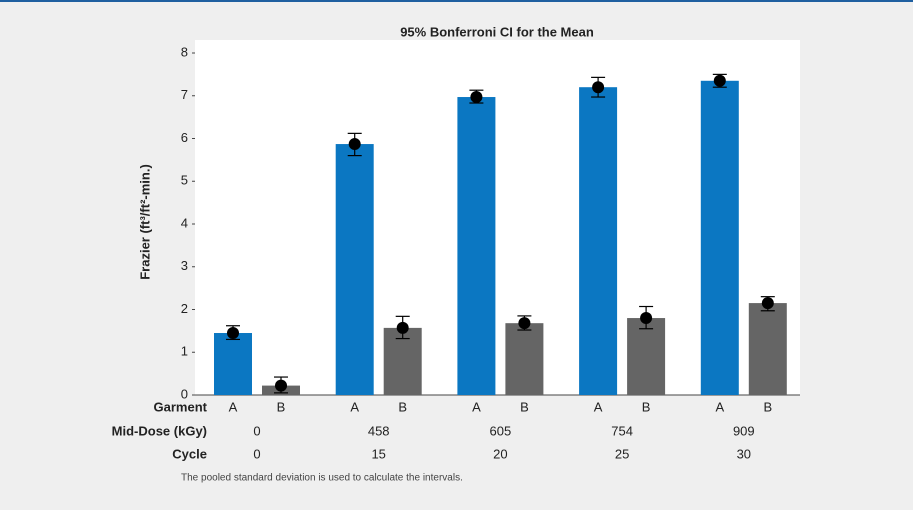 The image size is (913, 510). I want to click on y-tick-label: 8, so click(184, 51).